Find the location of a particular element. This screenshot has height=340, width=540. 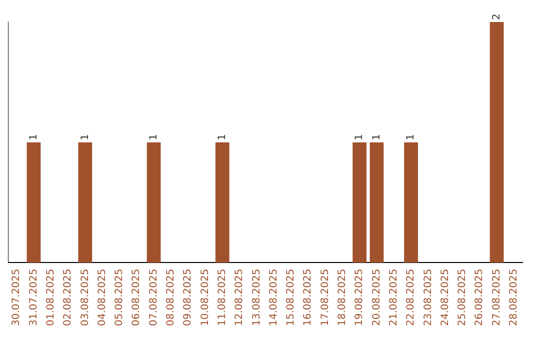

x-tick-label: 02.08.2025 is located at coordinates (68, 297).